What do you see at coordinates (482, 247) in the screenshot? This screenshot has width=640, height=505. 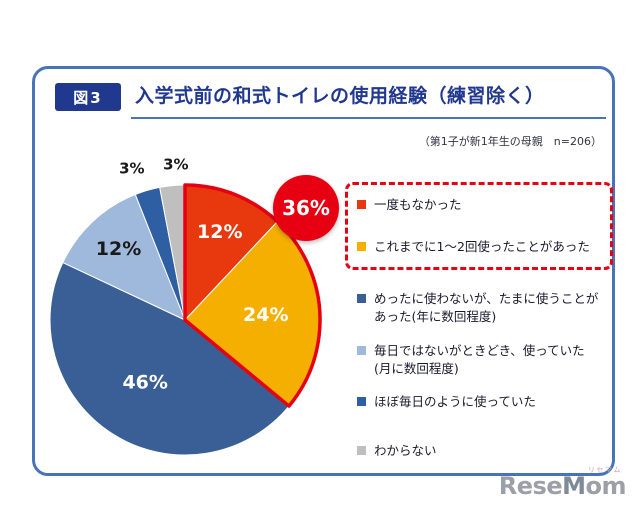 I see `legend-item-label: これまでに1～2回使ったことがあった` at bounding box center [482, 247].